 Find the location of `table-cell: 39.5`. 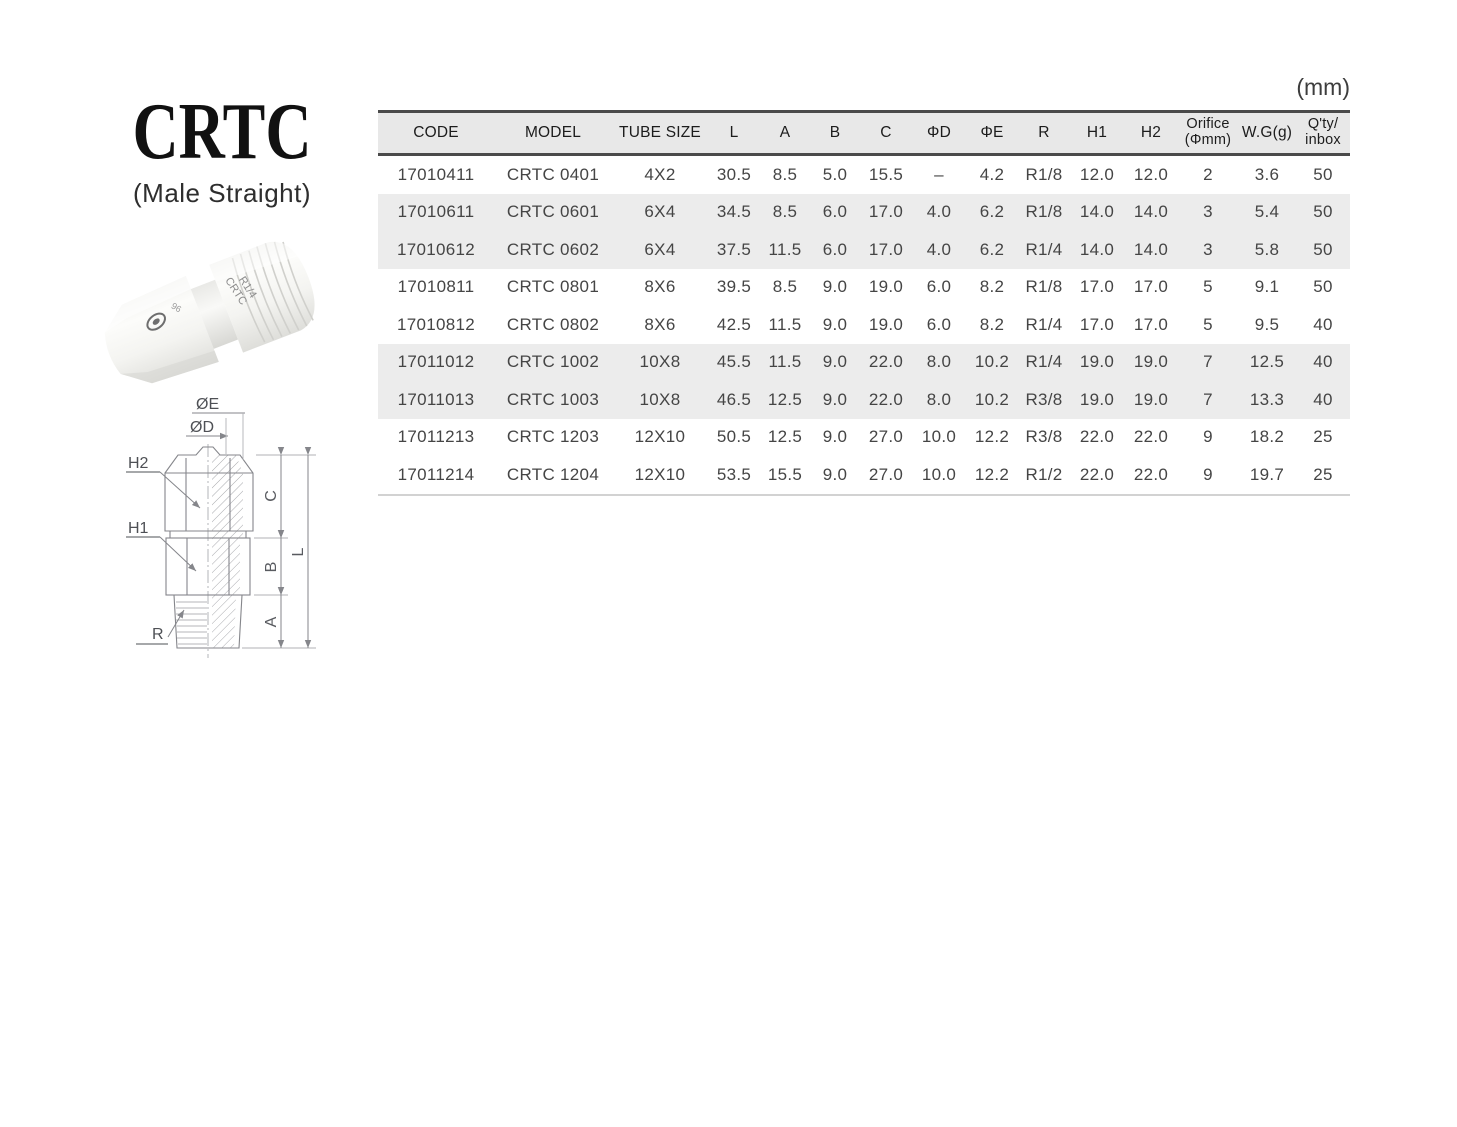

table-cell: 39.5 is located at coordinates (734, 287).